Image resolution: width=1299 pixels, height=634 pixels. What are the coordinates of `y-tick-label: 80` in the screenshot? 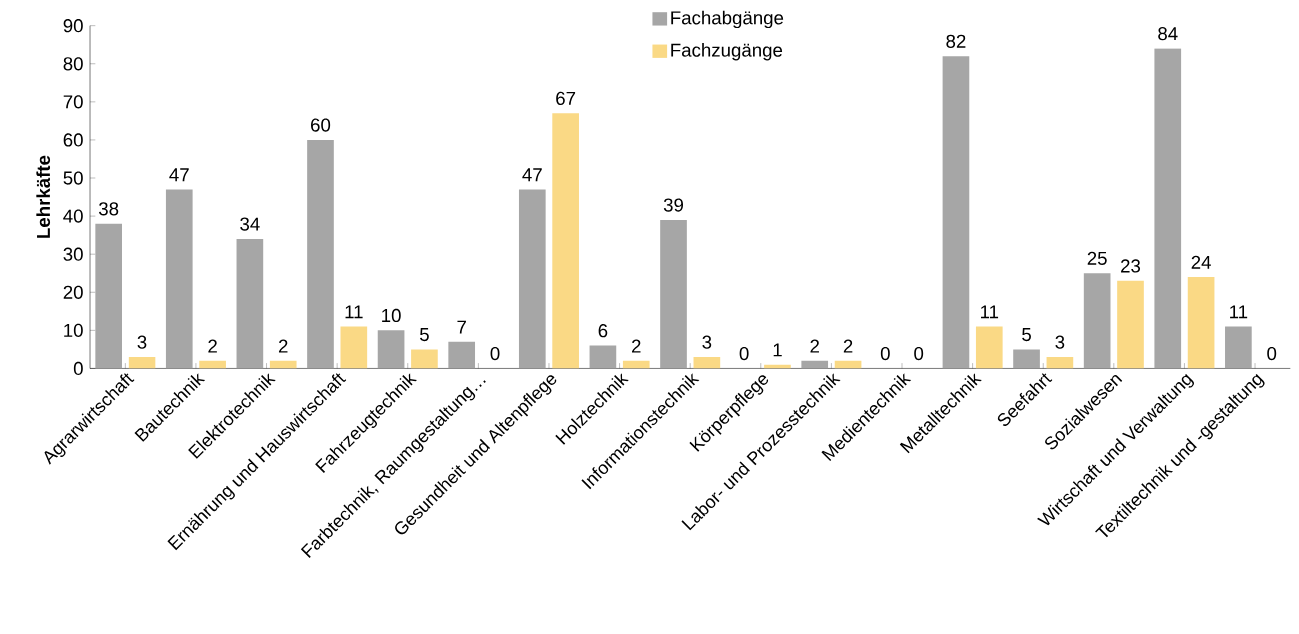 It's located at (73, 64).